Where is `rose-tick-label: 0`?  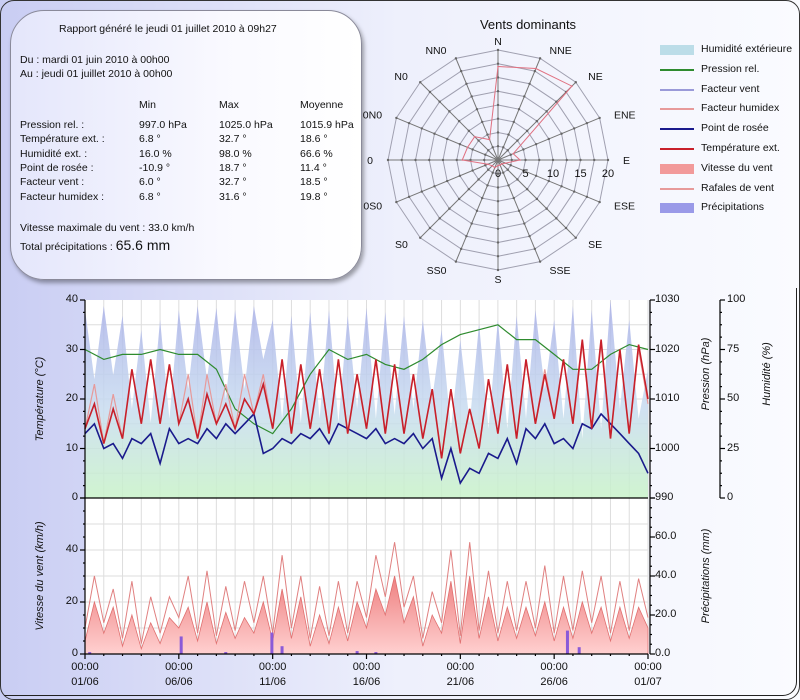
rose-tick-label: 0 is located at coordinates (498, 174).